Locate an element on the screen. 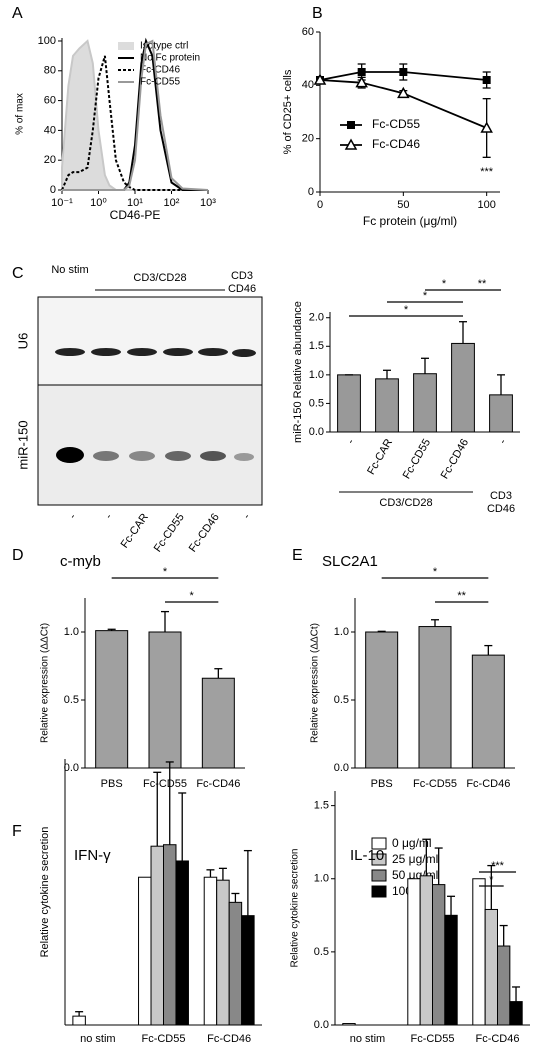 This screenshot has width=545, height=1049. lane-label: Fc-CD55 is located at coordinates (169, 533).